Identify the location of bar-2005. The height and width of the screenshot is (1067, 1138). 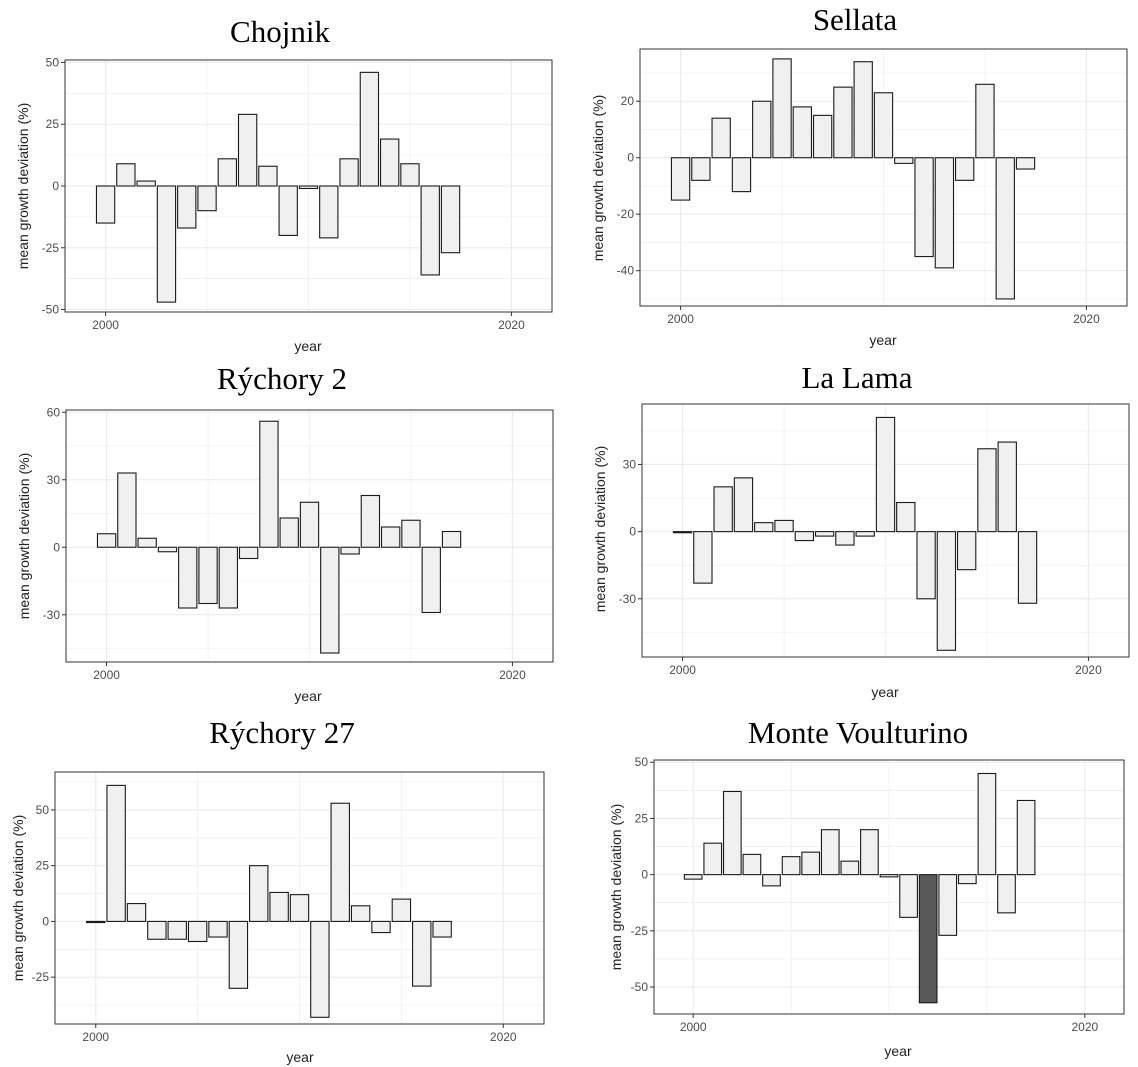
(208, 575).